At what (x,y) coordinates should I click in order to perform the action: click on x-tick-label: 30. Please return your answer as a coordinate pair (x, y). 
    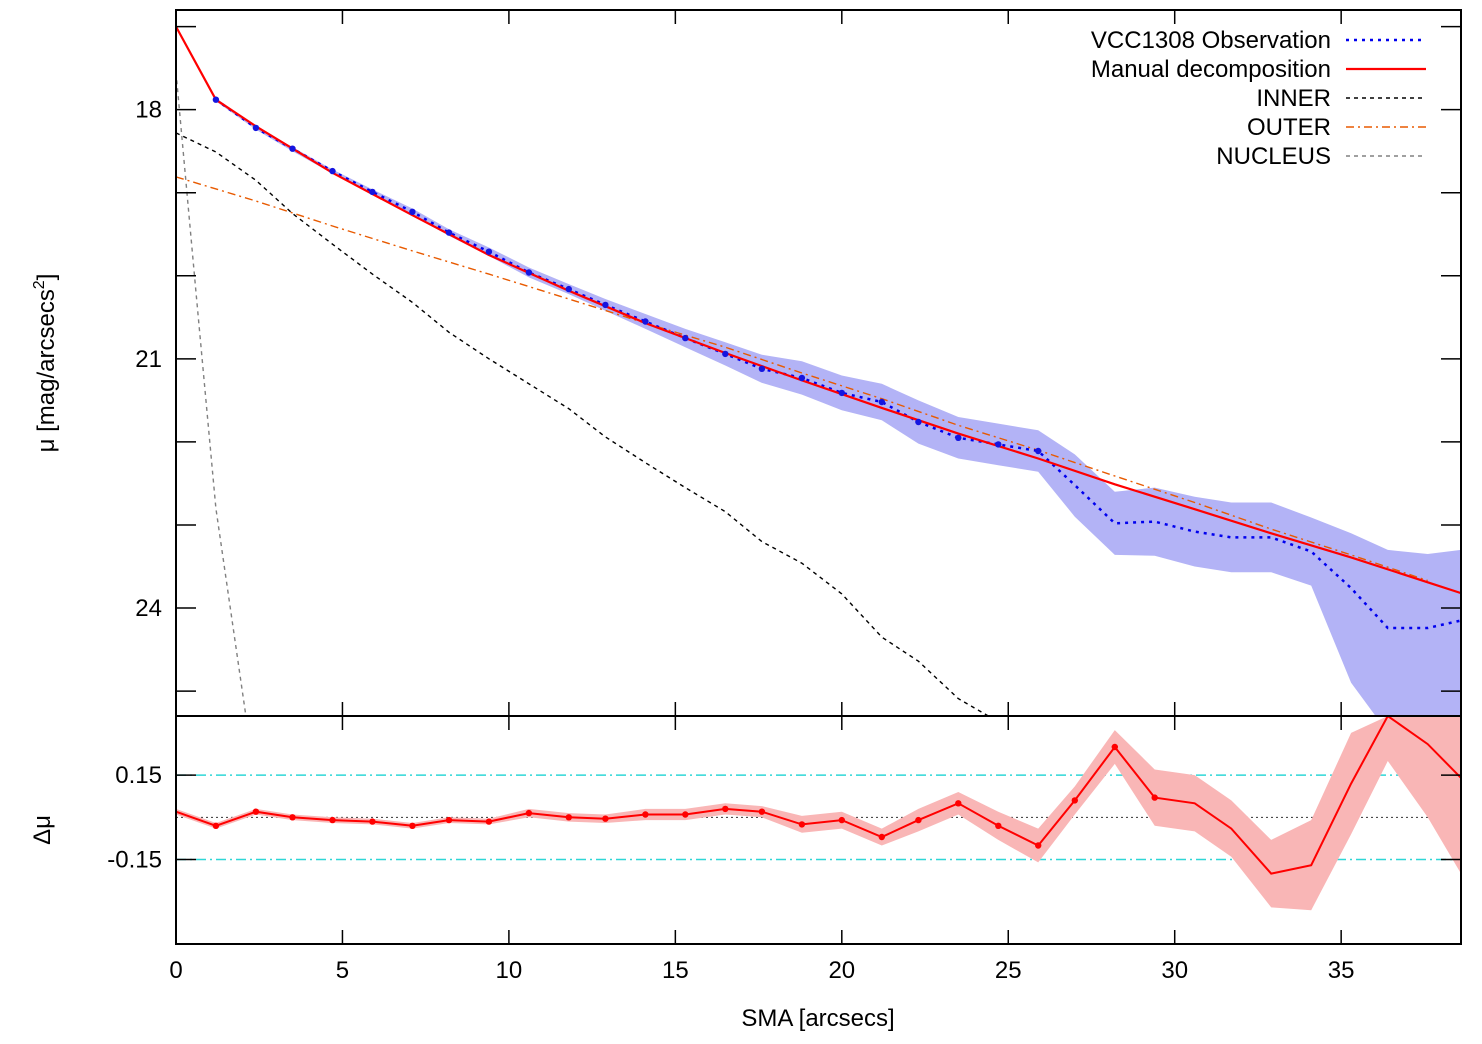
    Looking at the image, I should click on (1174, 970).